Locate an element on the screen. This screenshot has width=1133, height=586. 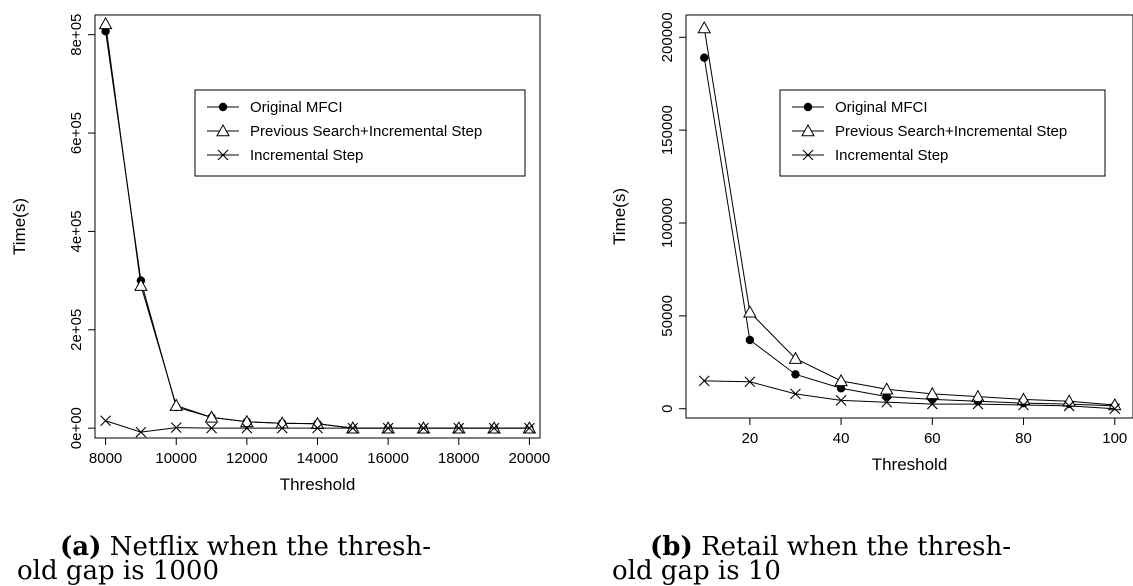
x-tick-label: 20000 is located at coordinates (530, 458).